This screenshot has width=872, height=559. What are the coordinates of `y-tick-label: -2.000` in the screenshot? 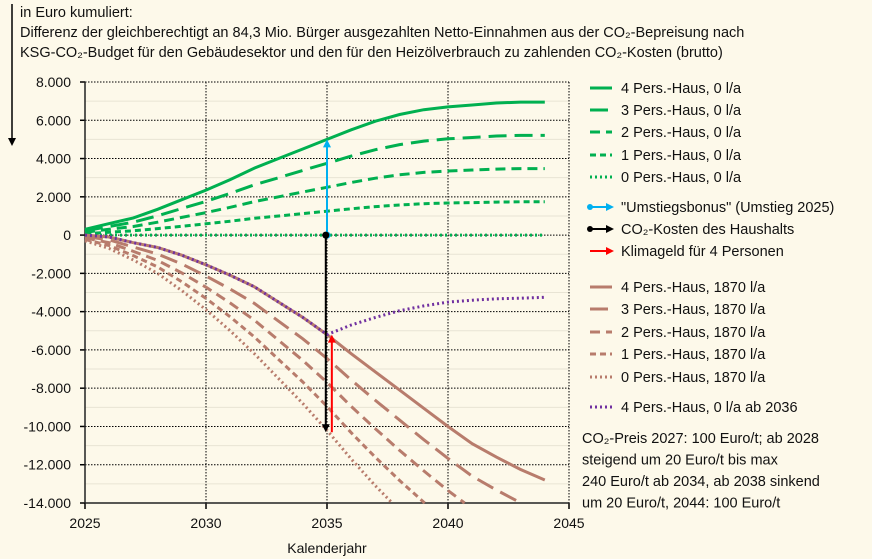 It's located at (51, 273).